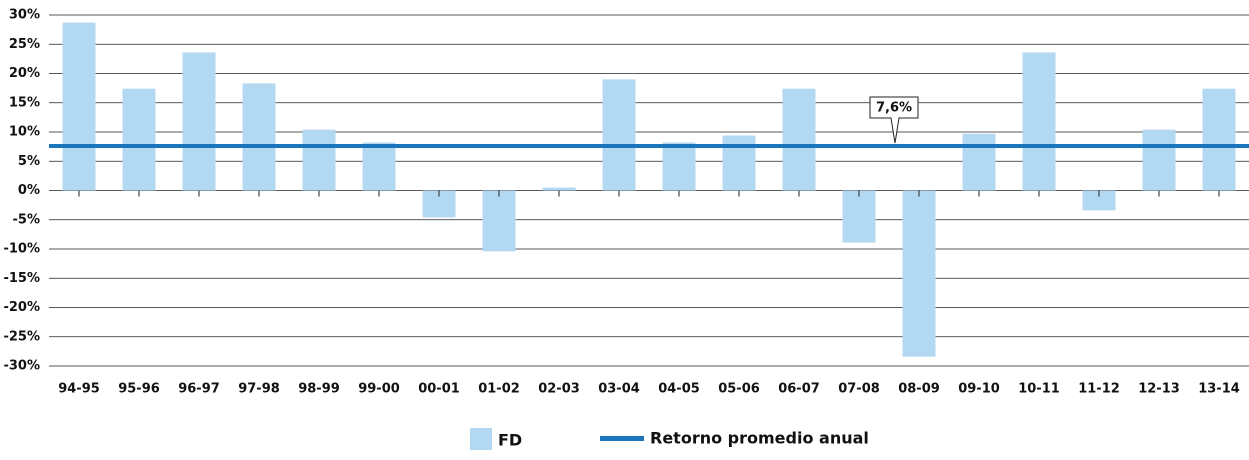  I want to click on x-tick-label: 02-03, so click(559, 389).